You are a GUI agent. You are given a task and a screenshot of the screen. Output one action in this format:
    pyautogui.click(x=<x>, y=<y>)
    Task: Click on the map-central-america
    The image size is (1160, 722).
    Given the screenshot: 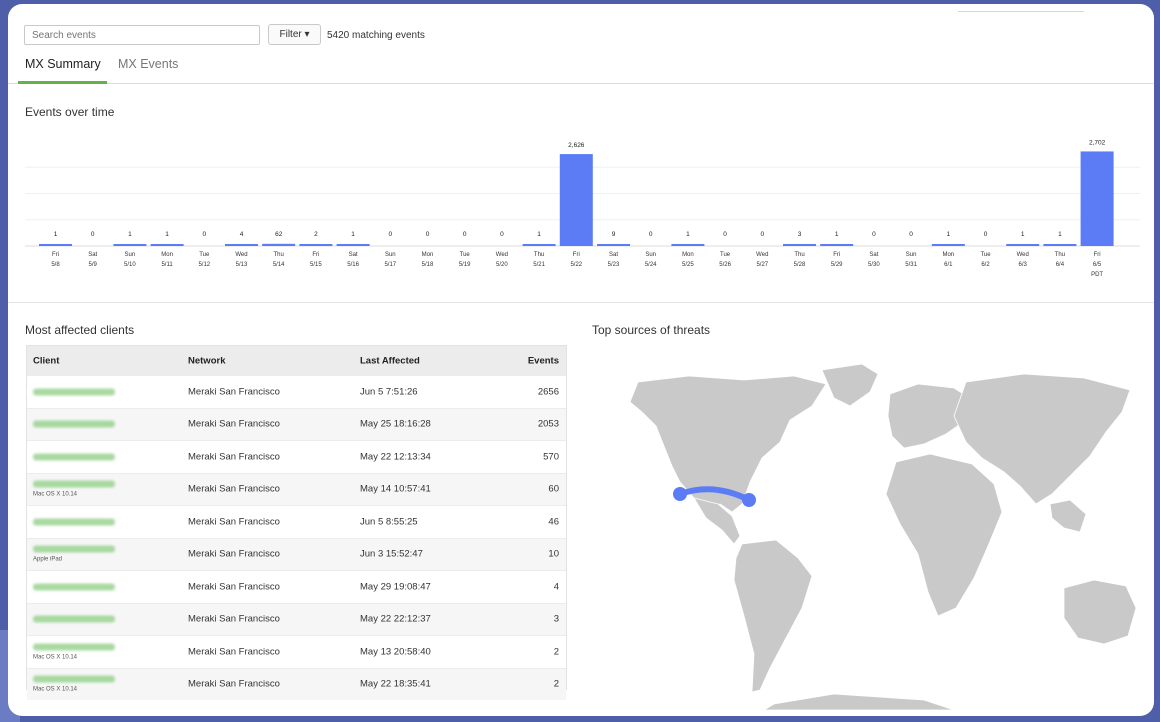 What is the action you would take?
    pyautogui.click(x=717, y=521)
    